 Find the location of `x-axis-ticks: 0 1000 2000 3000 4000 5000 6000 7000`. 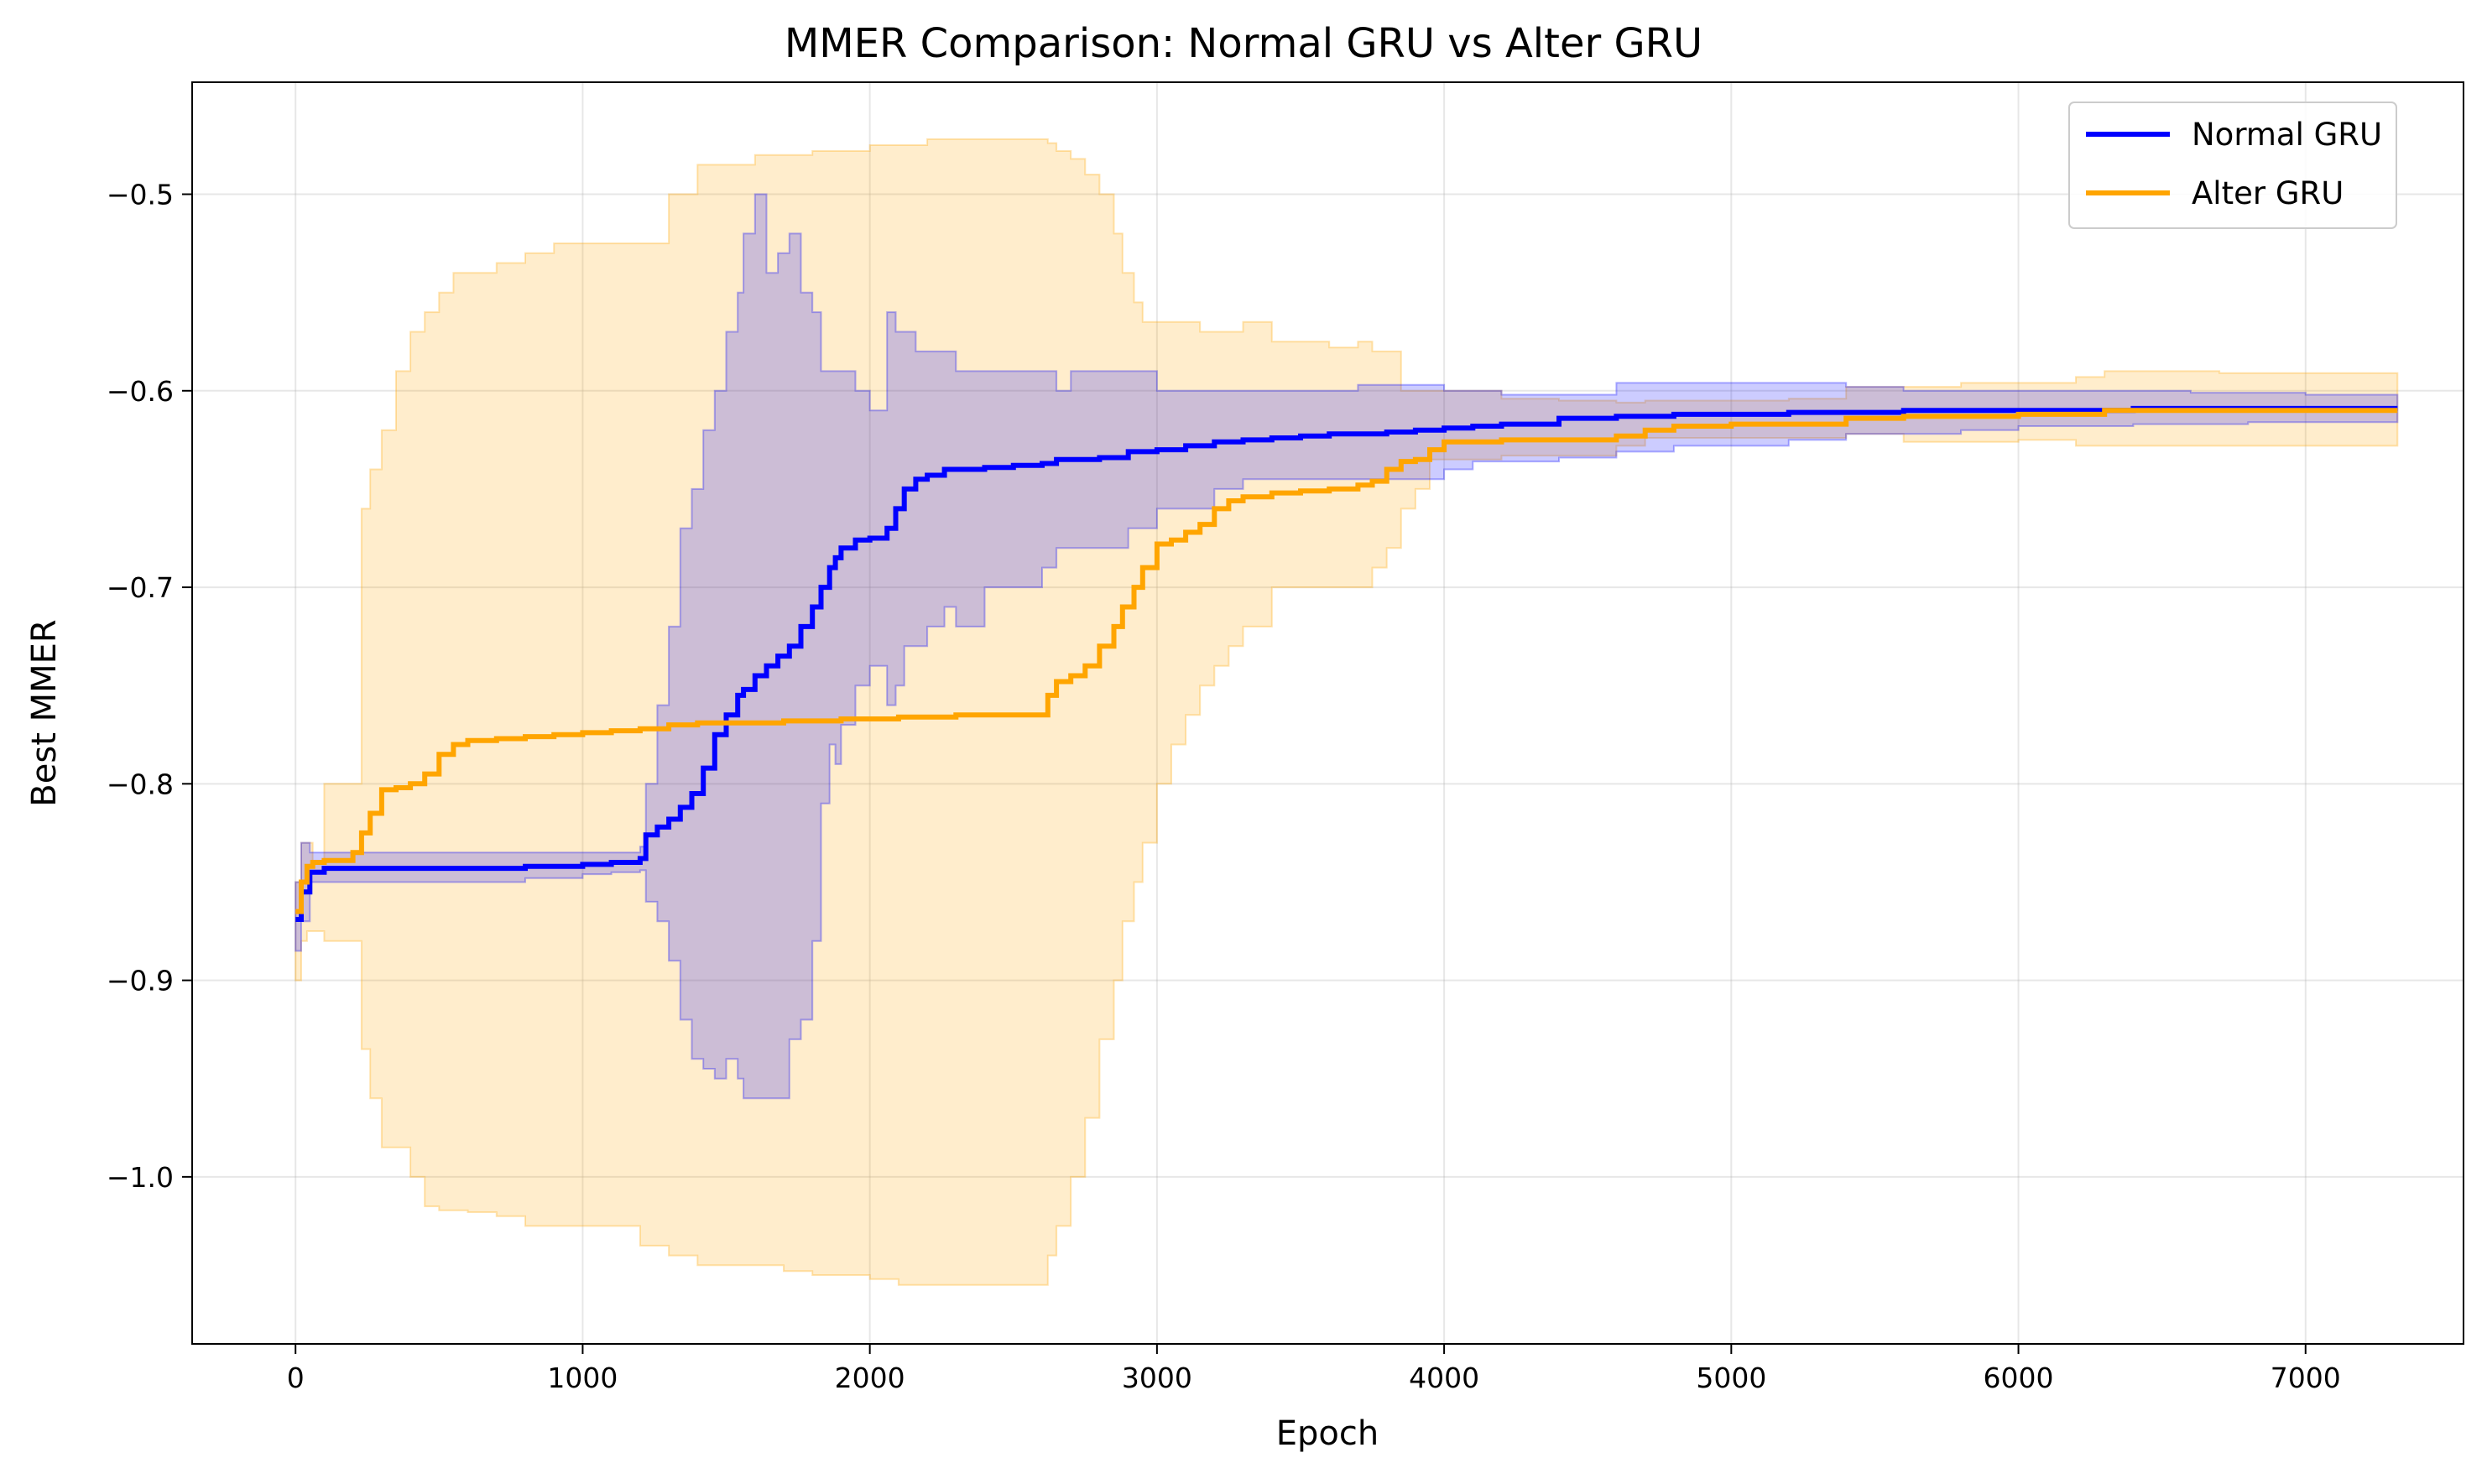

x-axis-ticks: 0 1000 2000 3000 4000 5000 6000 7000 is located at coordinates (1314, 1369).